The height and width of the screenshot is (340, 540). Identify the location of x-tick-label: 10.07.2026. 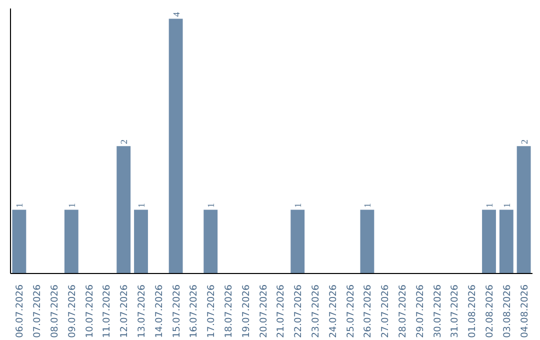
(90, 311).